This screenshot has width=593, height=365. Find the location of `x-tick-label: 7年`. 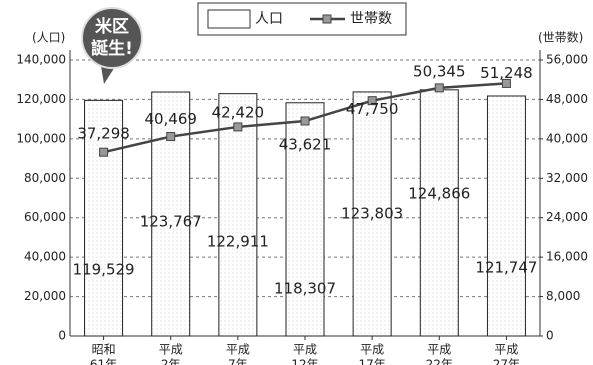

x-tick-label: 7年 is located at coordinates (238, 361).